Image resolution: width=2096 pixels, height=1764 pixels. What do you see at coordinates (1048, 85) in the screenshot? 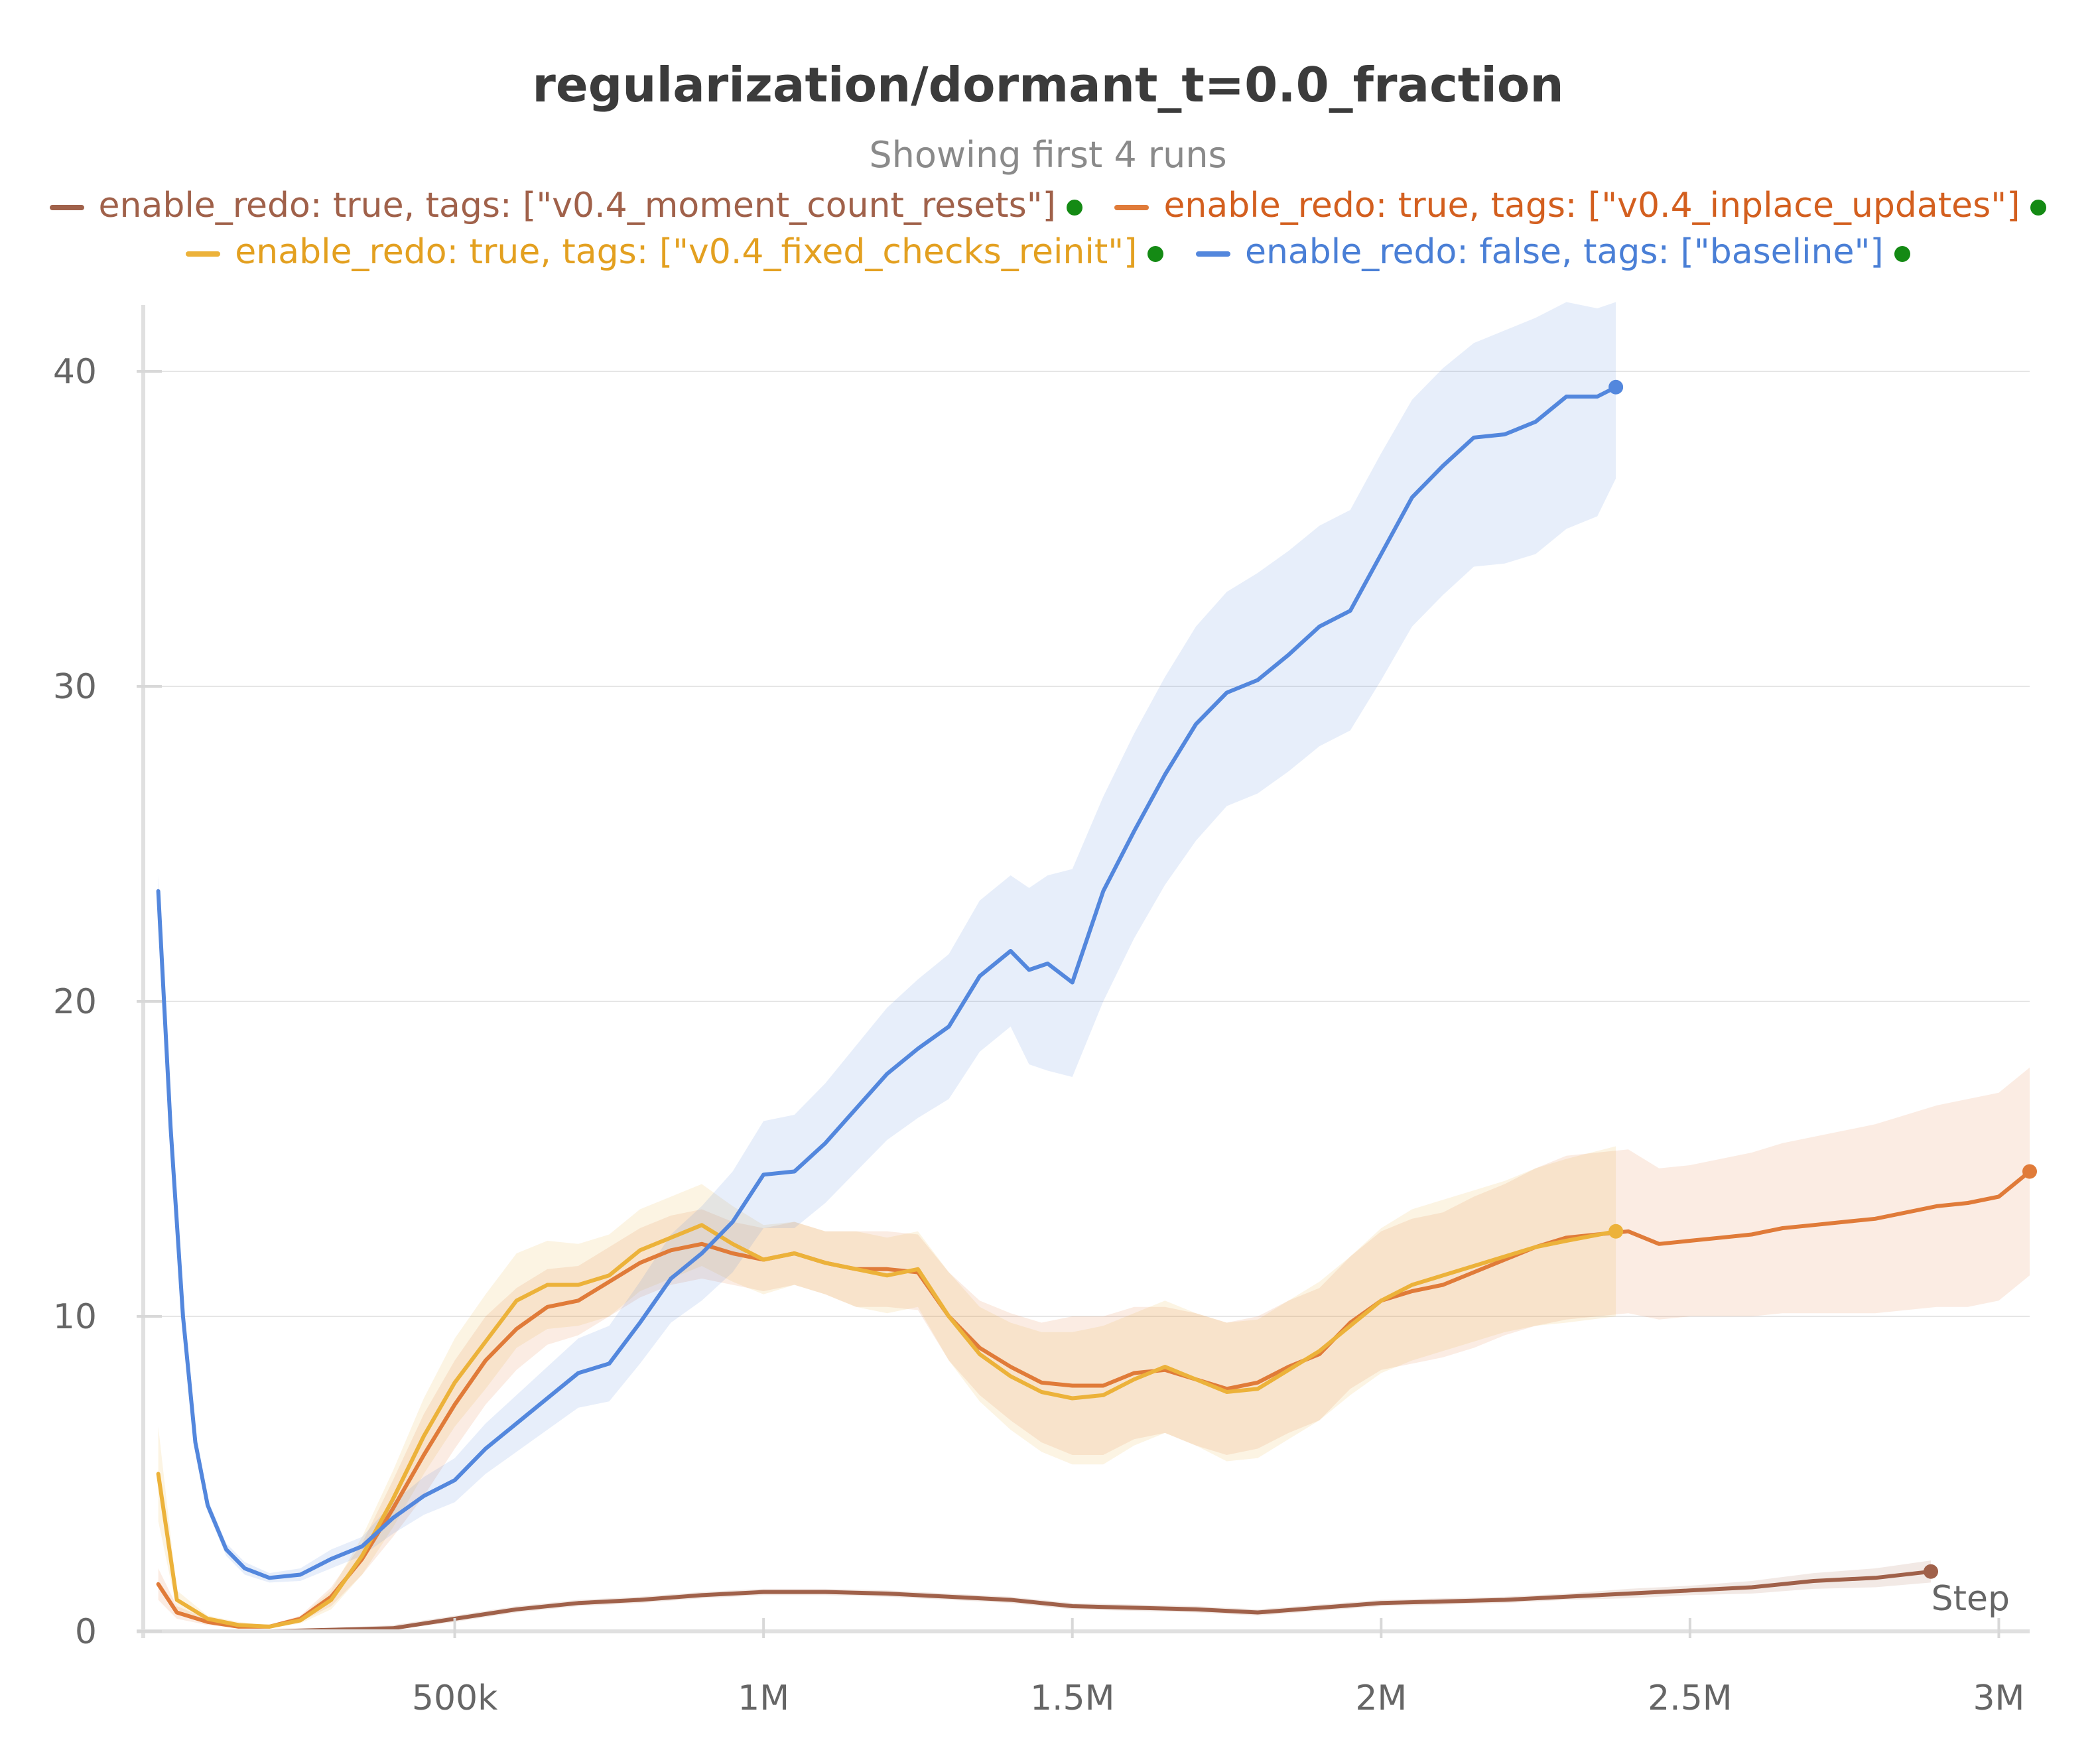
I see `chart-title: regularization/dormant_t=0.0_fraction` at bounding box center [1048, 85].